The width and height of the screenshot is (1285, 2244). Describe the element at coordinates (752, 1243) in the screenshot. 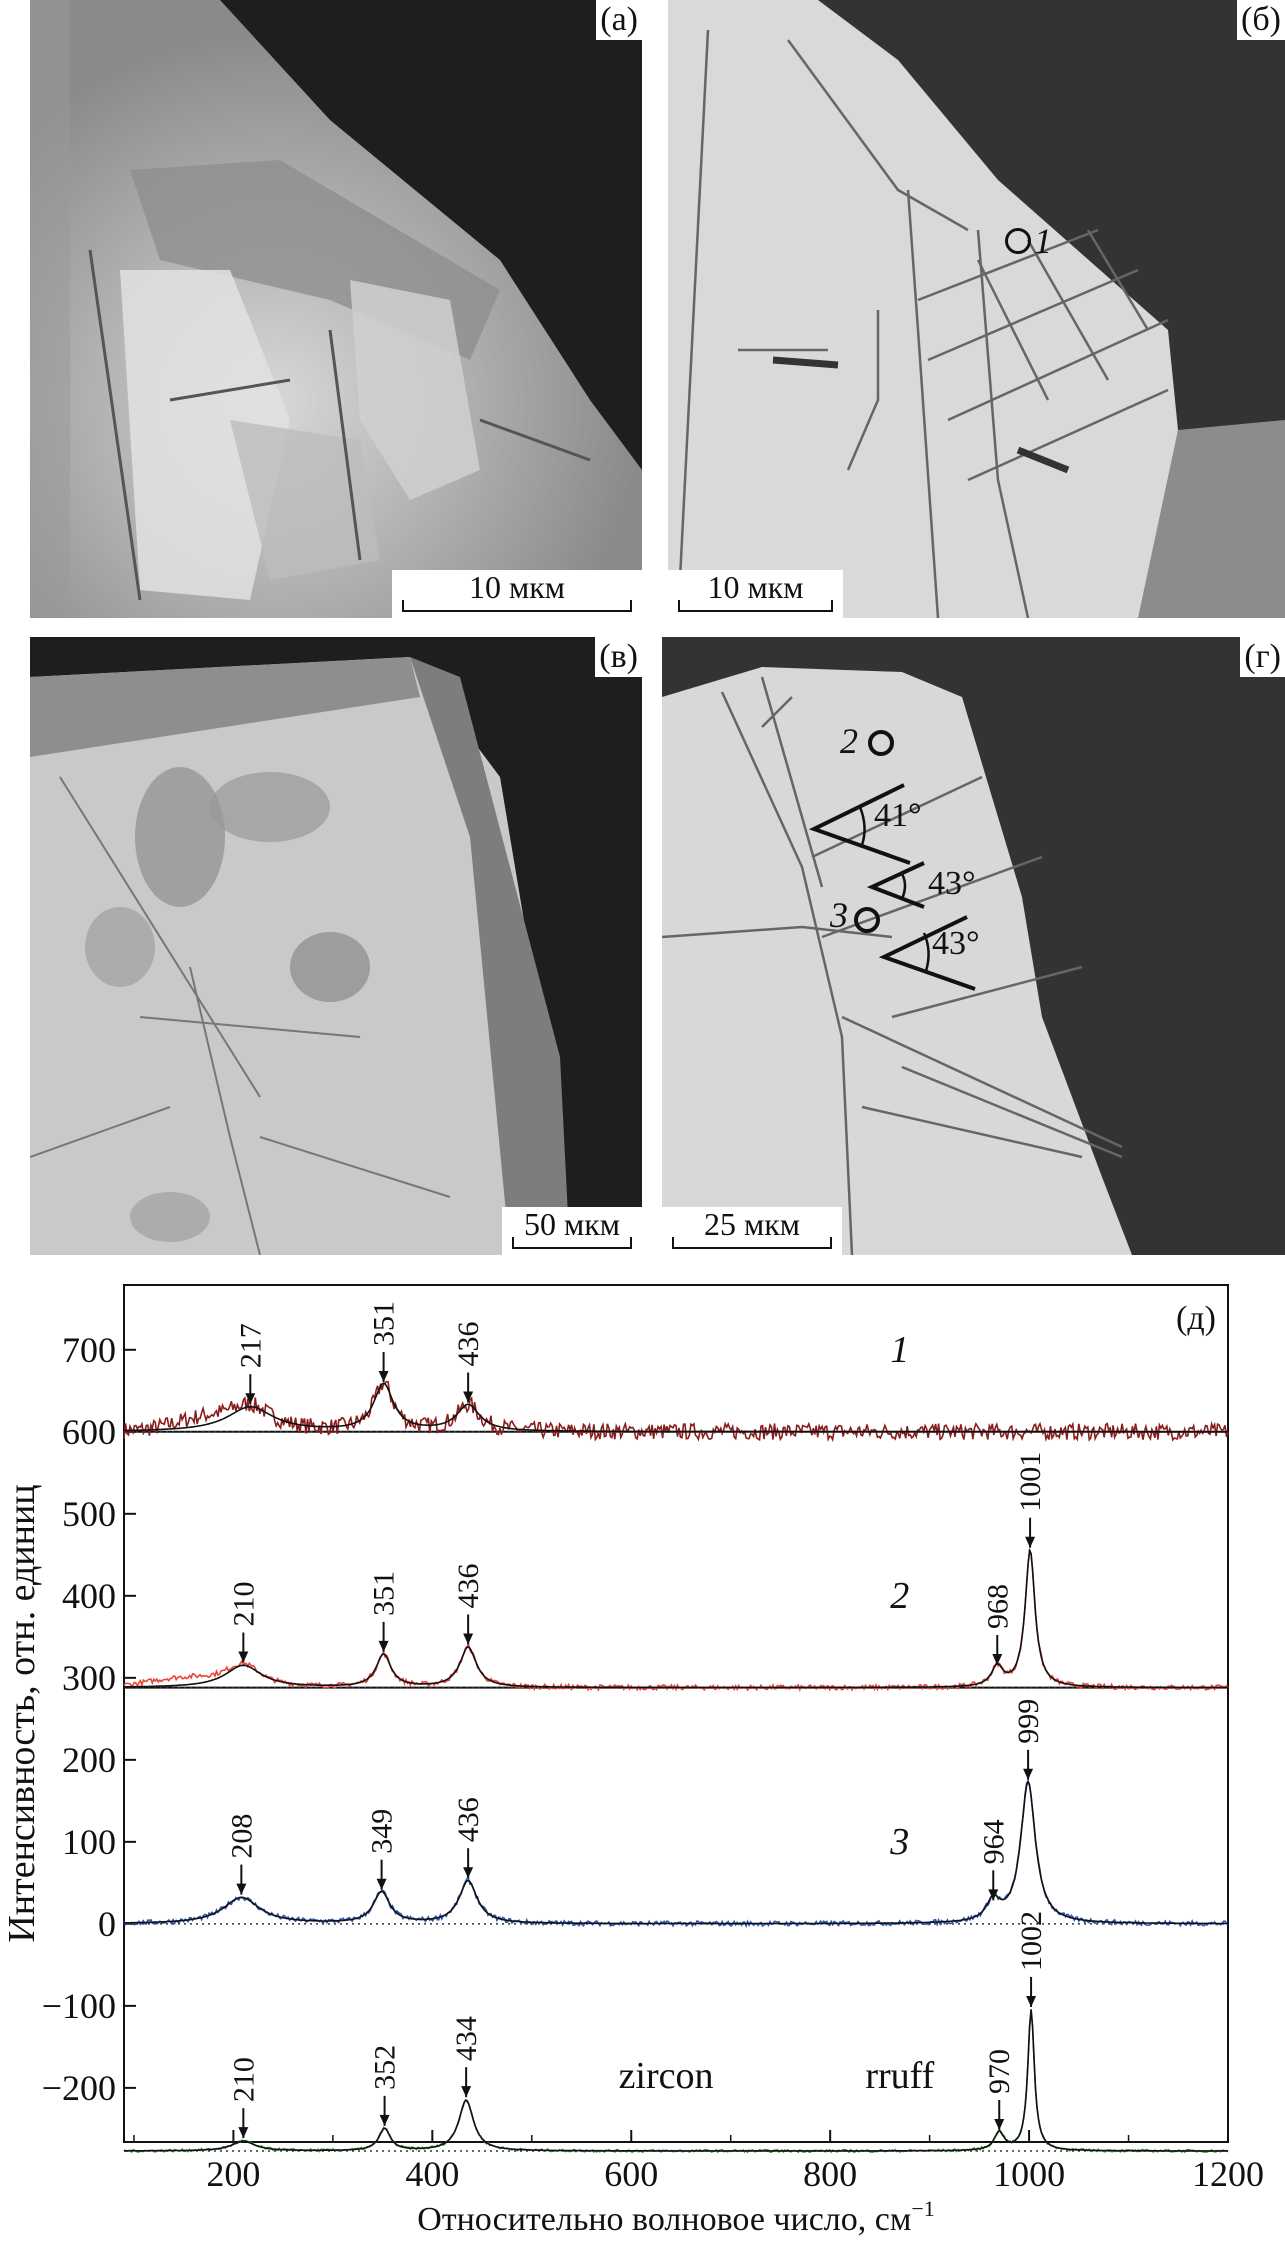

I see `scale-bar-g-line` at that location.